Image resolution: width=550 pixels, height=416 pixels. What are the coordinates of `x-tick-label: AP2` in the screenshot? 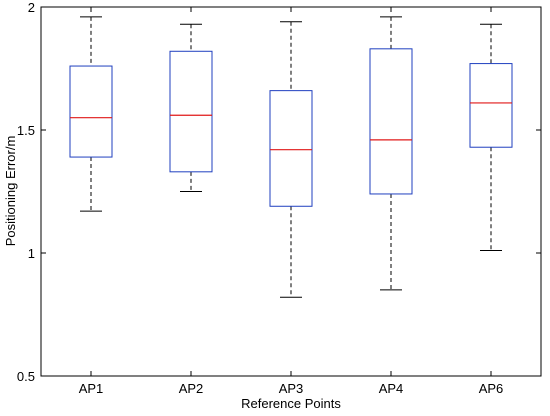 It's located at (191, 388).